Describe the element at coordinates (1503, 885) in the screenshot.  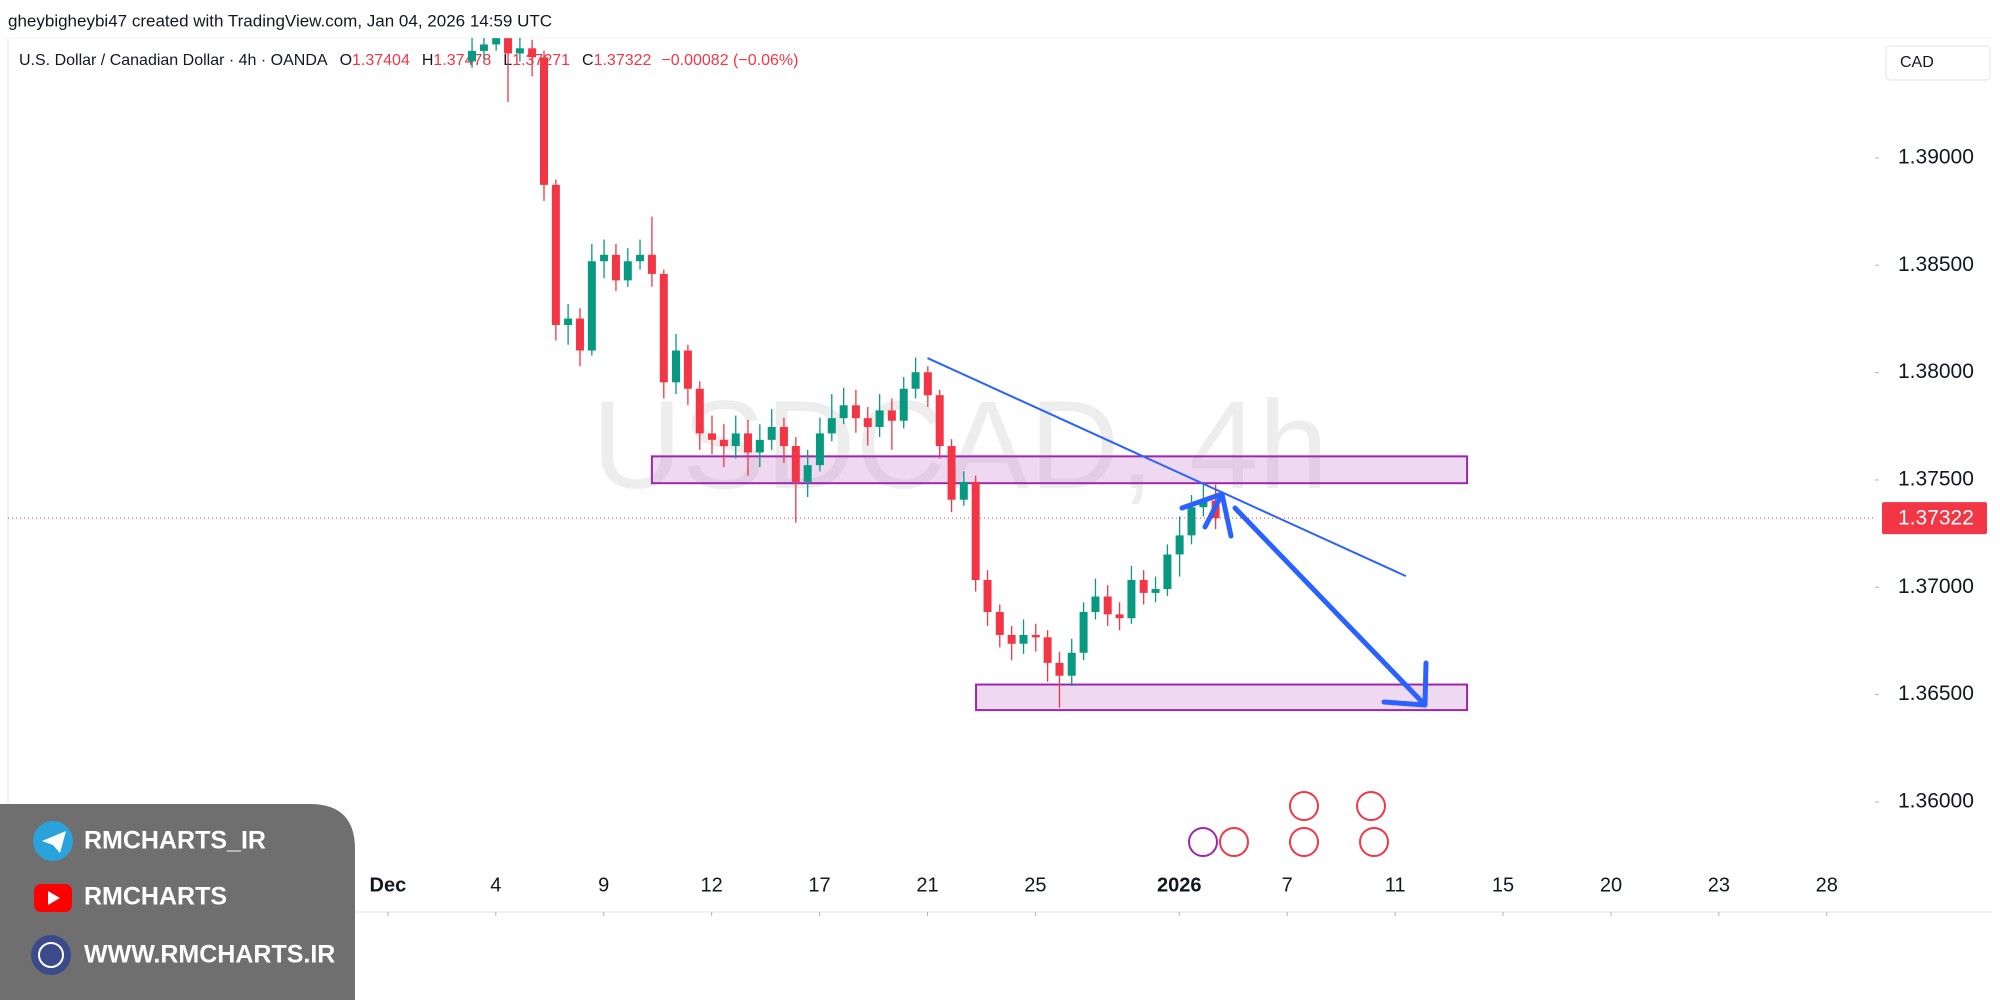
I see `x-tick-label: 15` at that location.